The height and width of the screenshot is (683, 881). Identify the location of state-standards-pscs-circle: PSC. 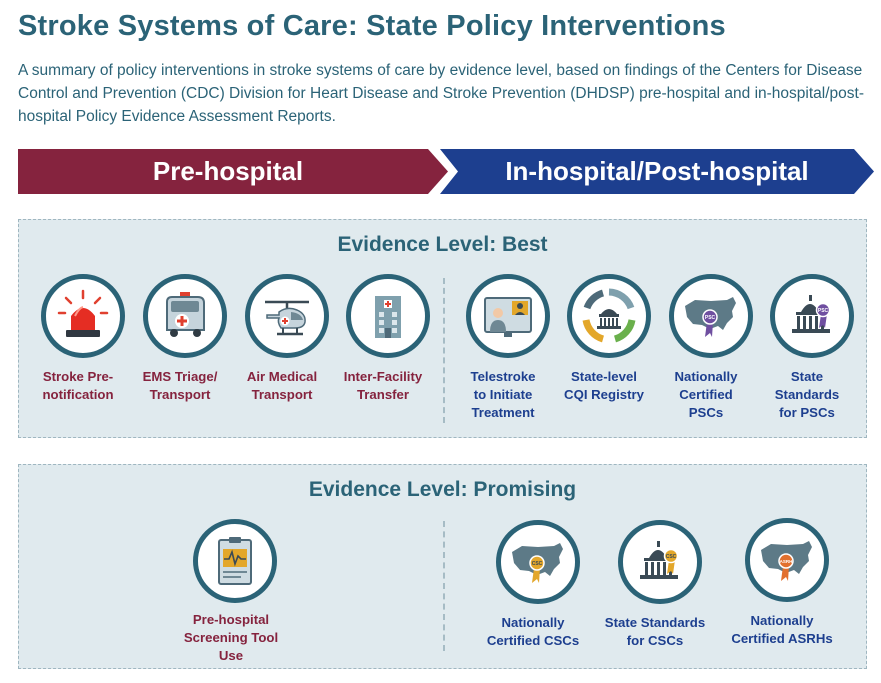
(812, 316).